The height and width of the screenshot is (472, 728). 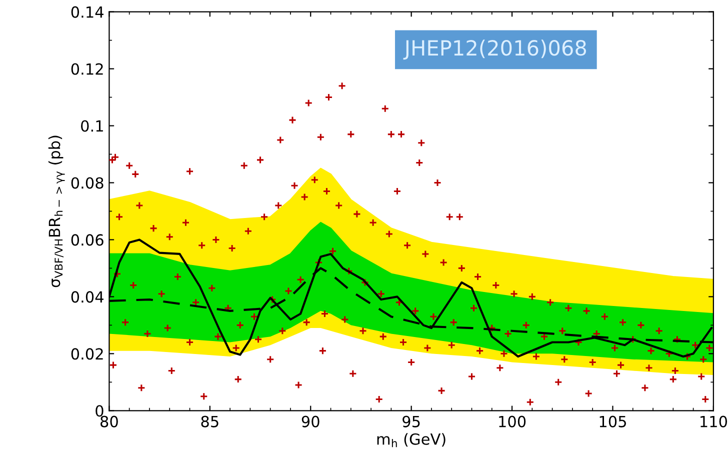 I want to click on y-tick-label: 0.1, so click(x=92, y=126).